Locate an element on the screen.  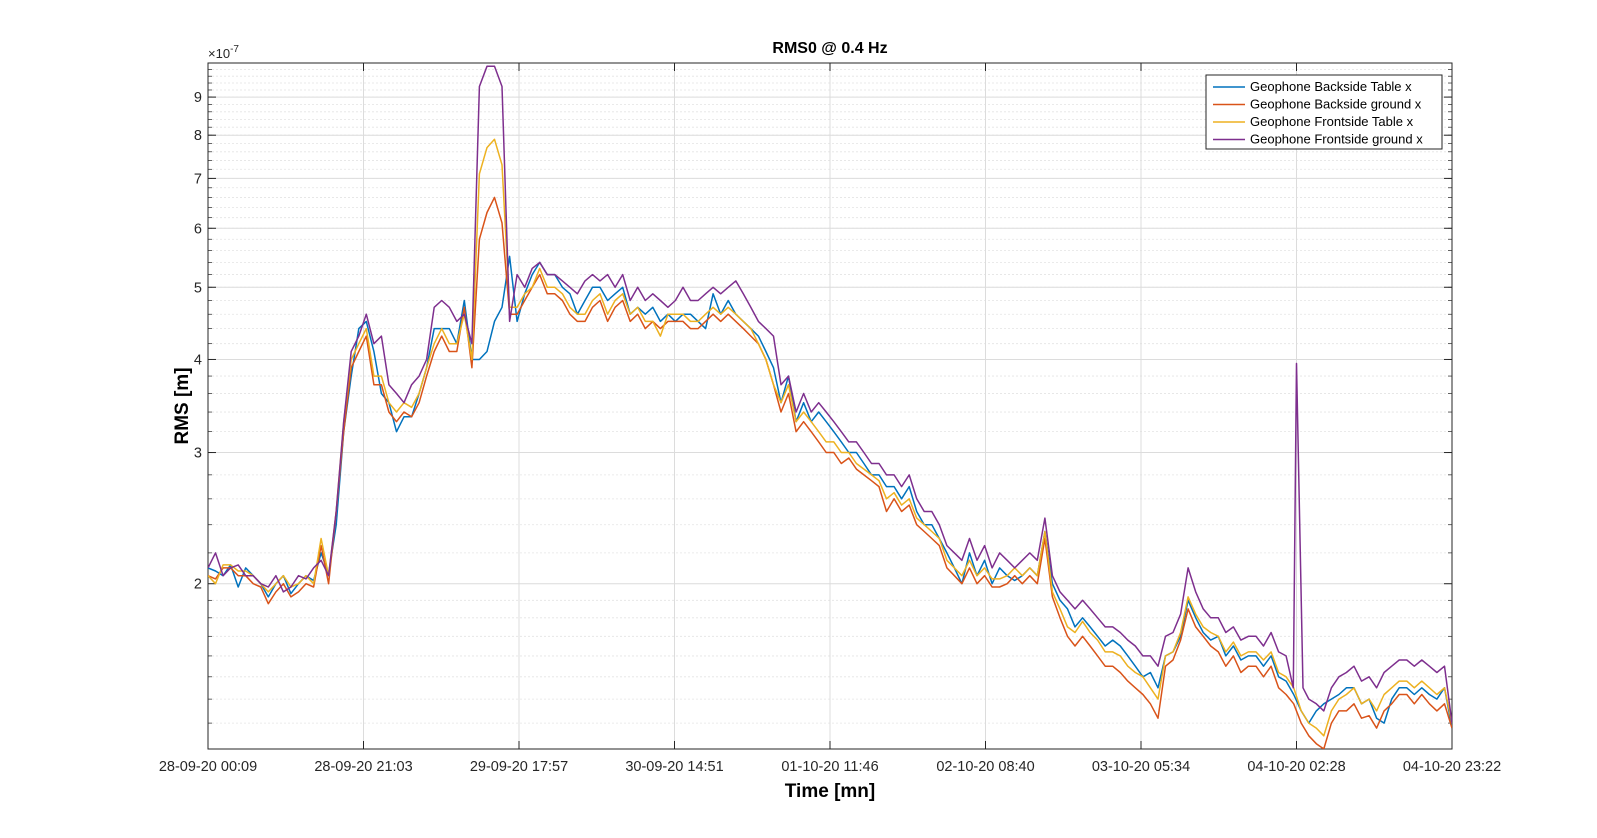
y-tick-label: 2 is located at coordinates (198, 585).